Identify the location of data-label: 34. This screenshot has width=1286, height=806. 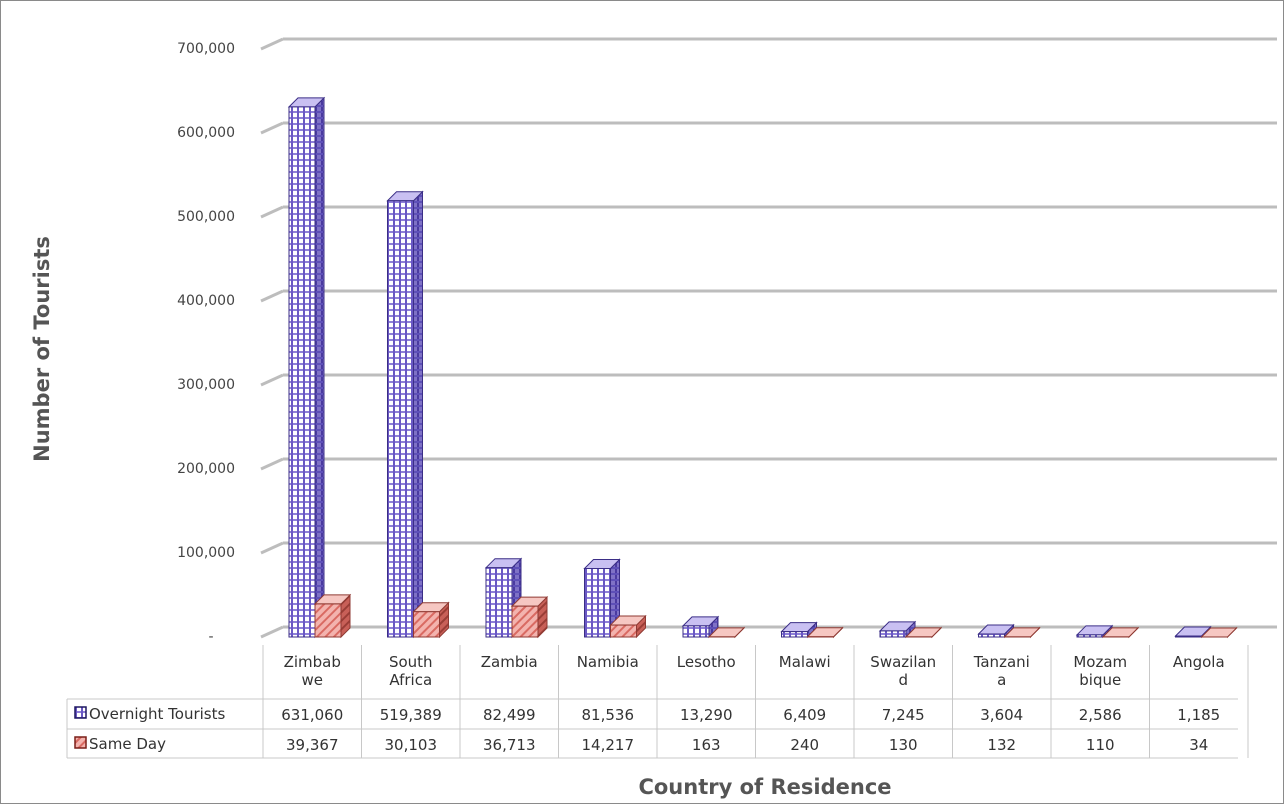
(1198, 745).